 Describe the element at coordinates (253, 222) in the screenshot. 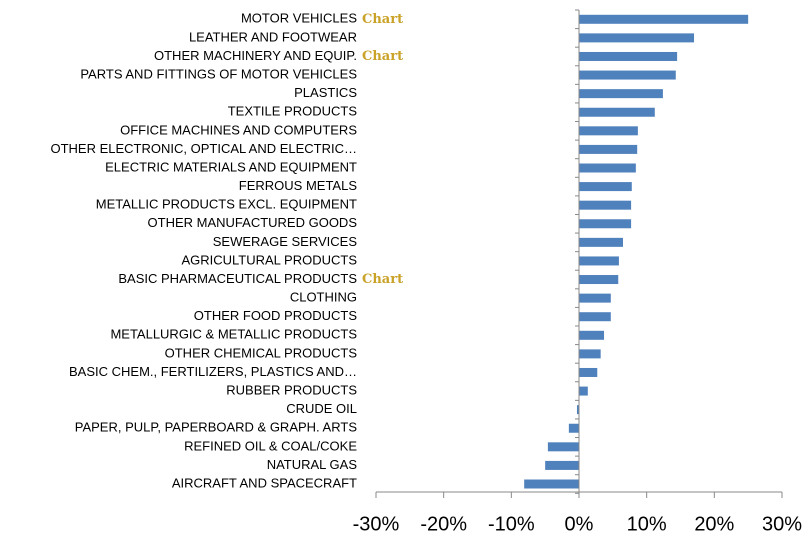

I see `category-label: OTHER MANUFACTURED GOODS` at that location.